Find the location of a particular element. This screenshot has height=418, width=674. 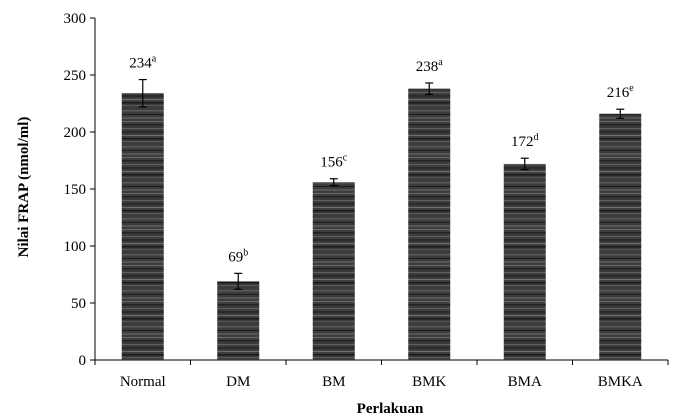

x-tick-label-bmka: BMKA is located at coordinates (620, 382).